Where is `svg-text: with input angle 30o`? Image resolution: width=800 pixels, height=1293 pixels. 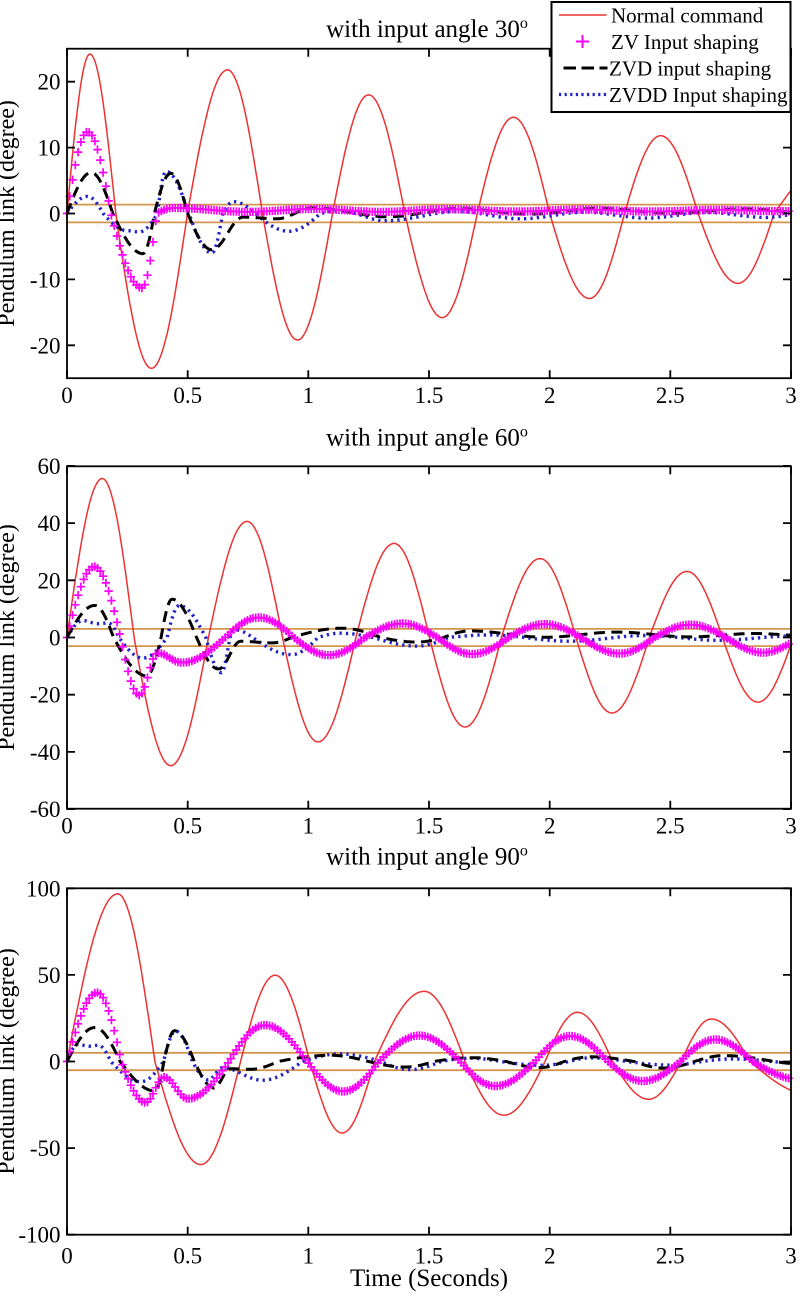 svg-text: with input angle 30o is located at coordinates (427, 29).